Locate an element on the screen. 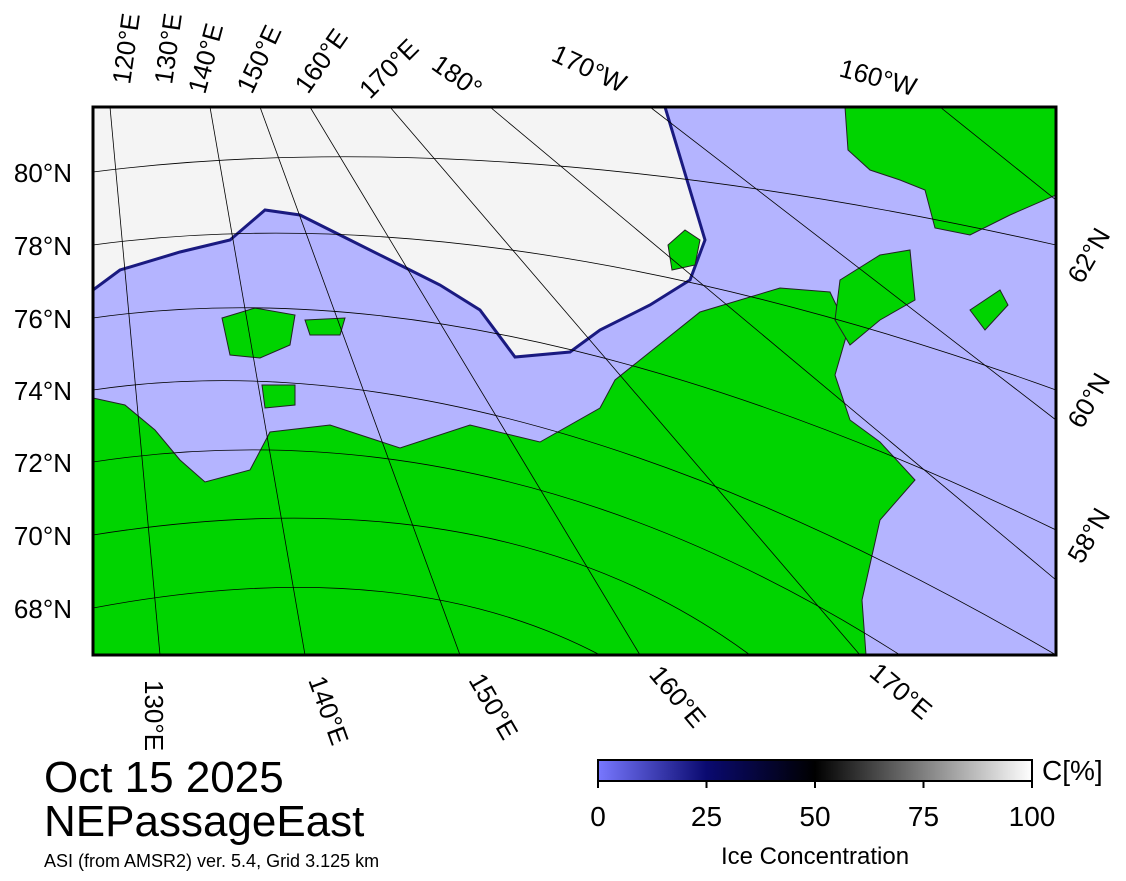 The image size is (1126, 881). colorbar-ramp is located at coordinates (815, 770).